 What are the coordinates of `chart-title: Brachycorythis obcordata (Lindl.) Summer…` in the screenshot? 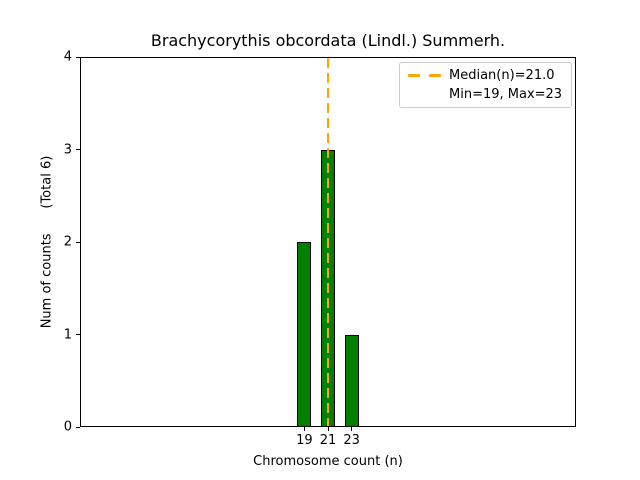 It's located at (328, 40).